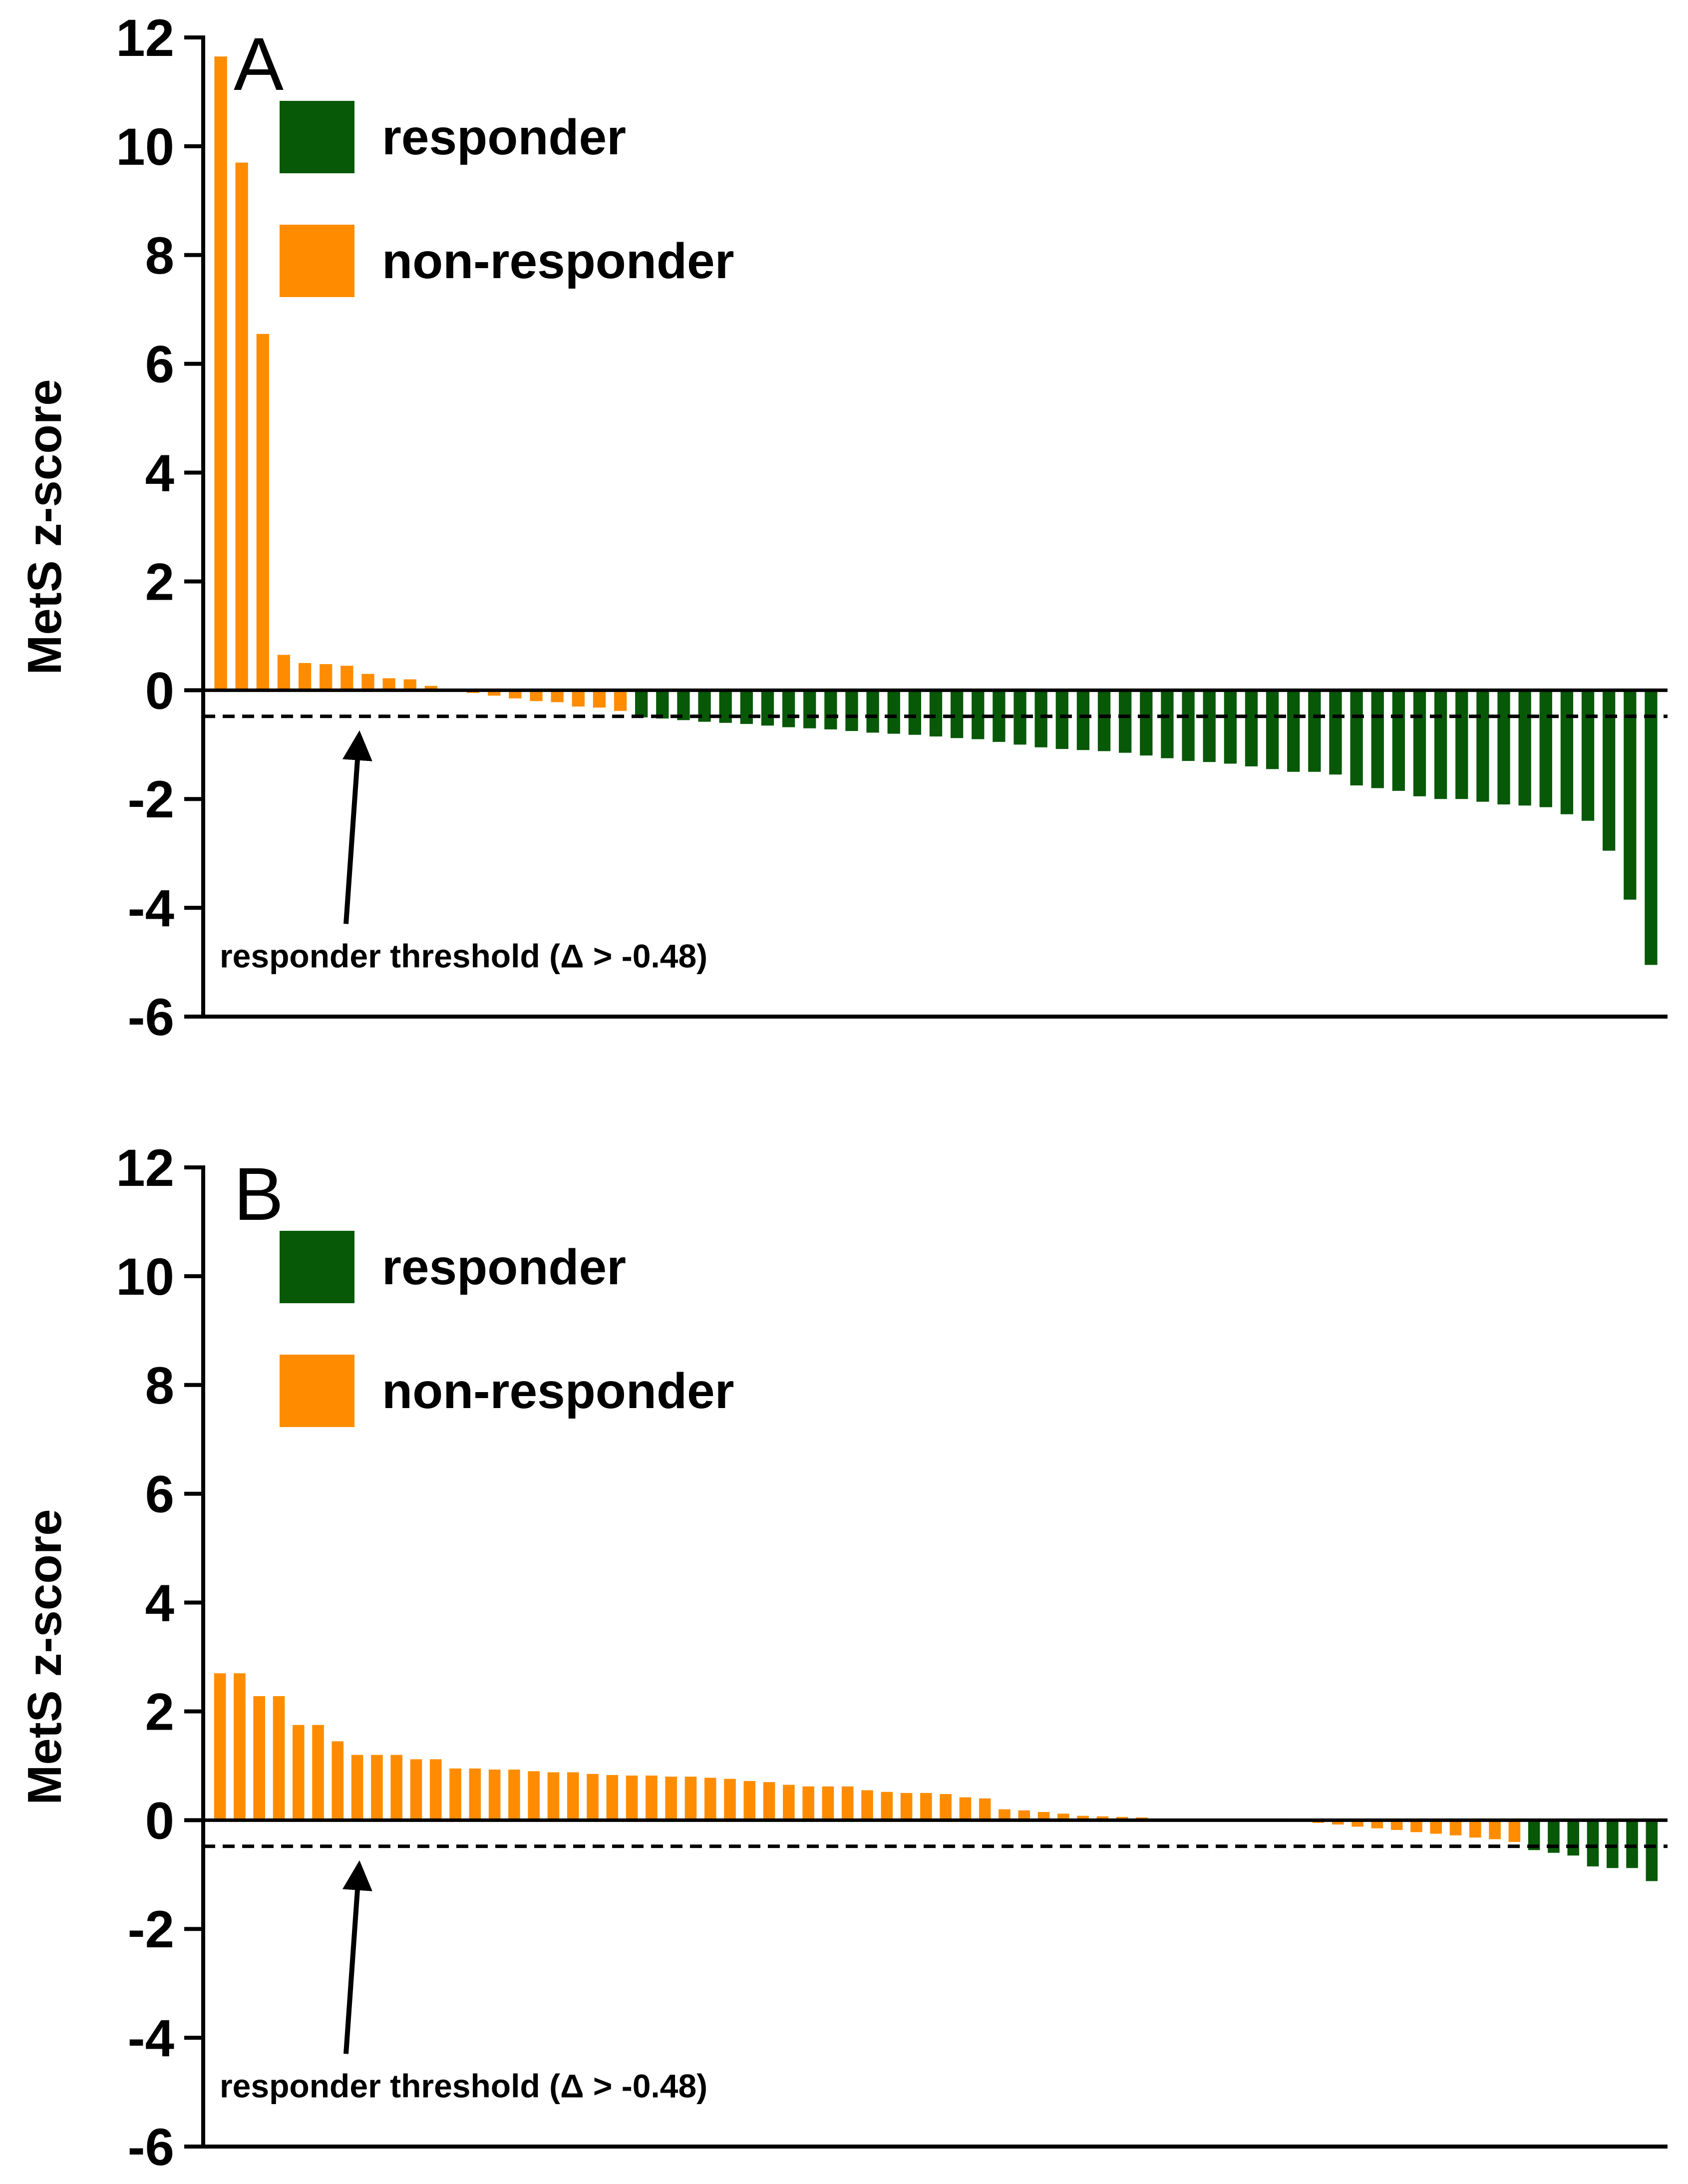  Describe the element at coordinates (151, 1930) in the screenshot. I see `y-tick-label: -2` at that location.